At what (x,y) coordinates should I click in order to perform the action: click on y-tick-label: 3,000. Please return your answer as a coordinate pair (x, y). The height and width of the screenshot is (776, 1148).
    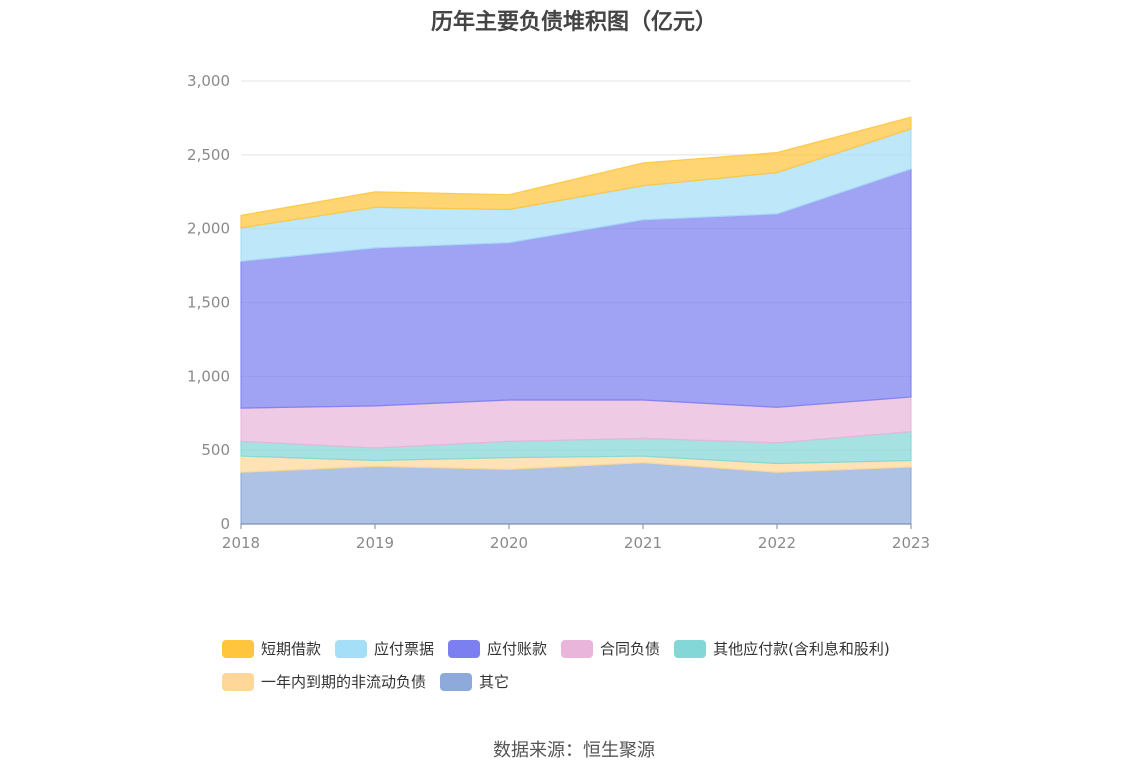
    Looking at the image, I should click on (208, 81).